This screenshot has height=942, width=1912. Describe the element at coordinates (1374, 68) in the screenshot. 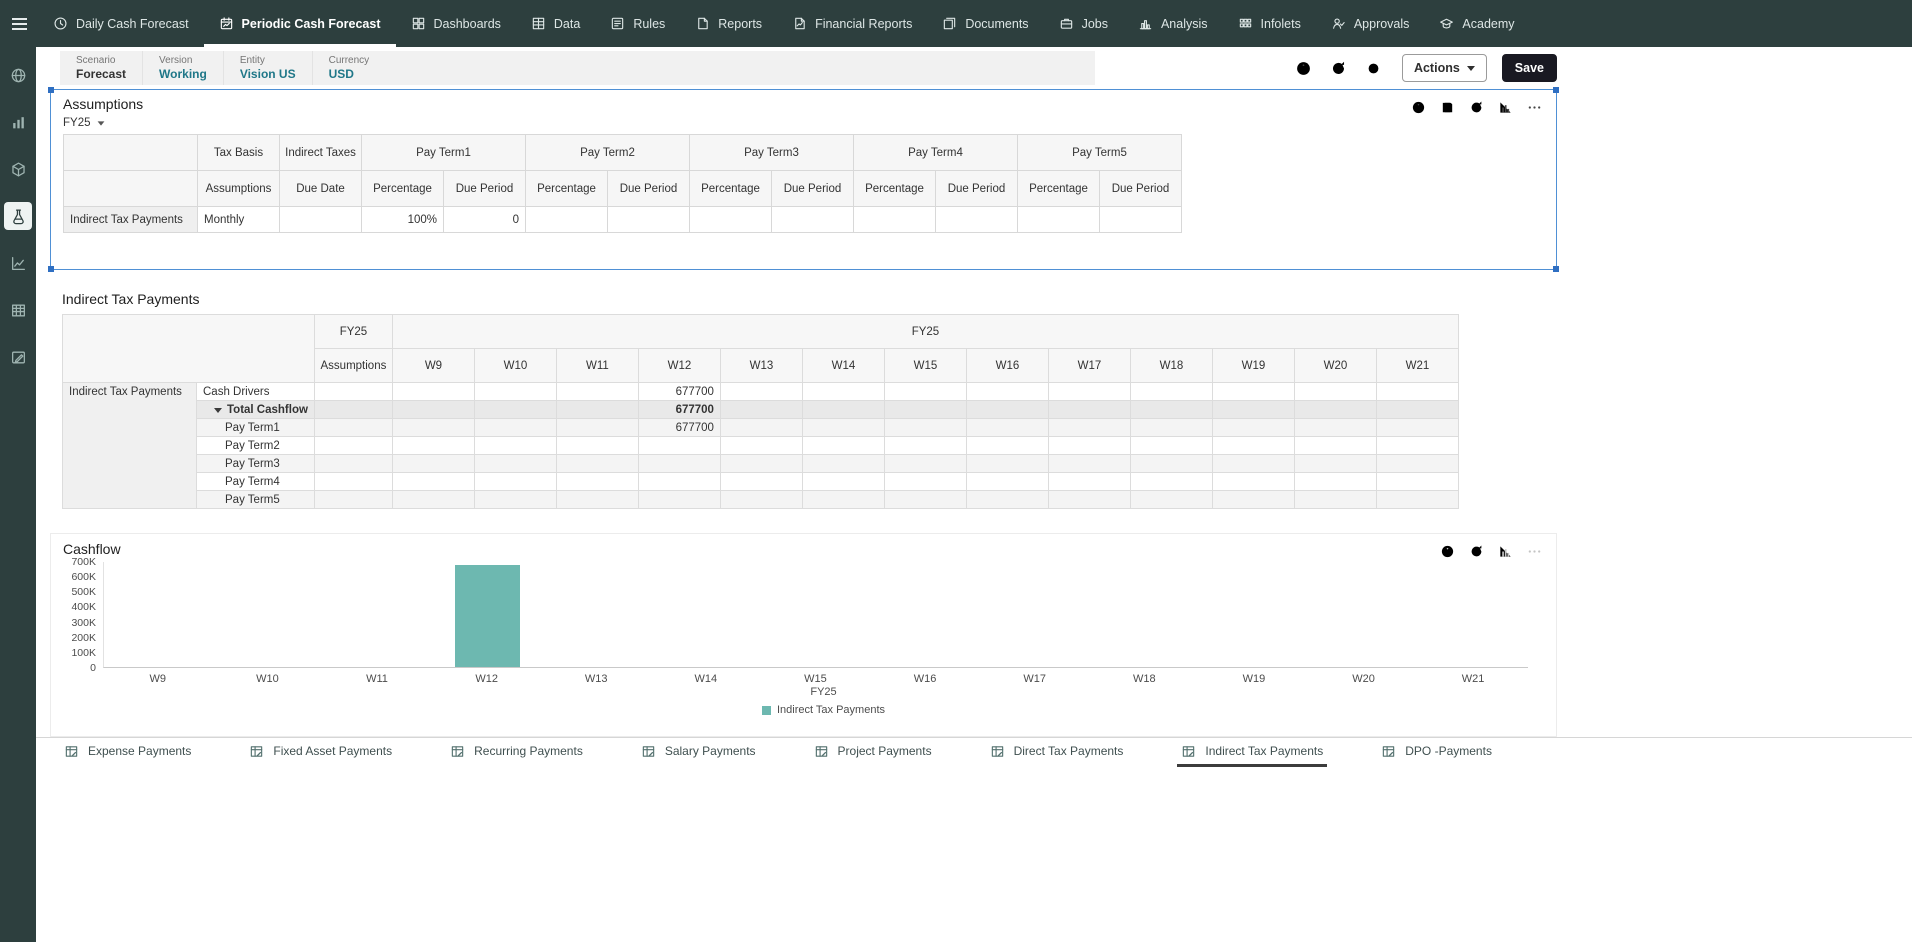

I see `gear-icon` at that location.